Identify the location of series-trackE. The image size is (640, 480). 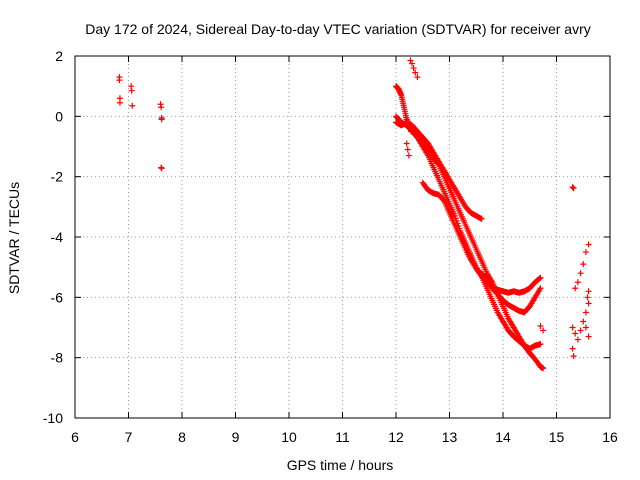
(511, 293).